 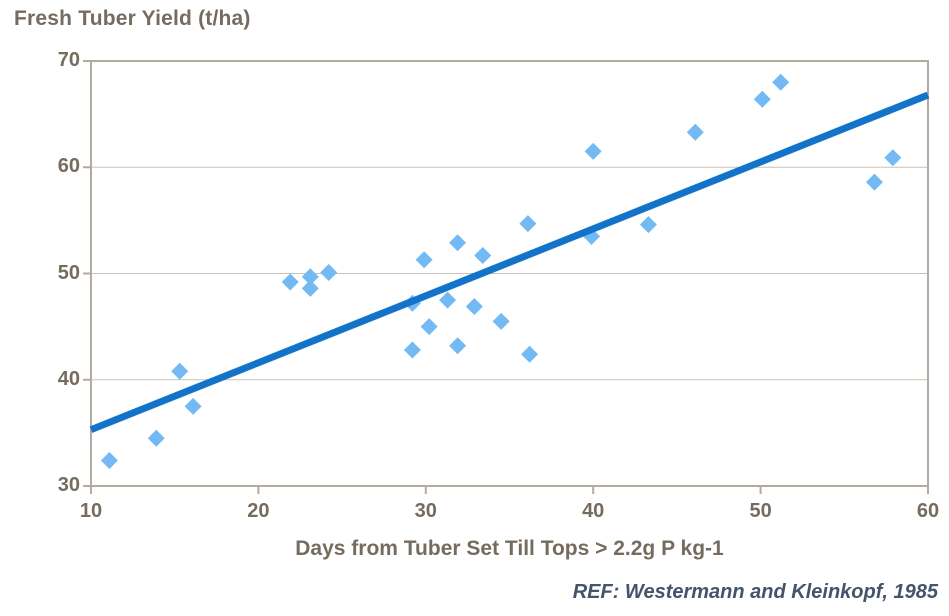 What do you see at coordinates (760, 511) in the screenshot?
I see `x-tick-label-50: 50` at bounding box center [760, 511].